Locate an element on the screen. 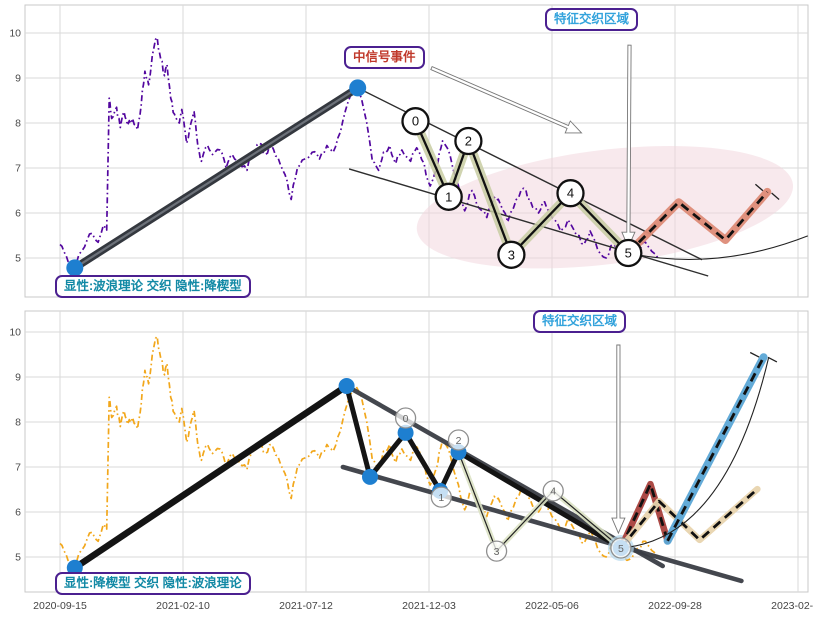 The width and height of the screenshot is (813, 617). panel1-wave-marker-label-3: 3 is located at coordinates (511, 254).